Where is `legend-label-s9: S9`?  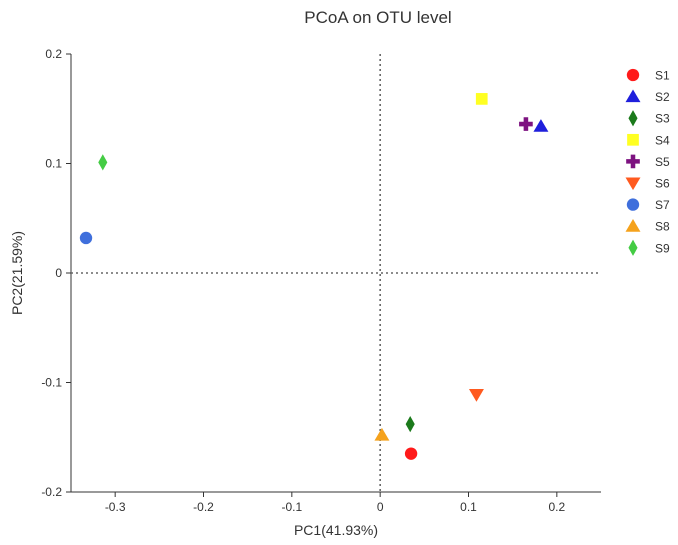 legend-label-s9: S9 is located at coordinates (662, 248).